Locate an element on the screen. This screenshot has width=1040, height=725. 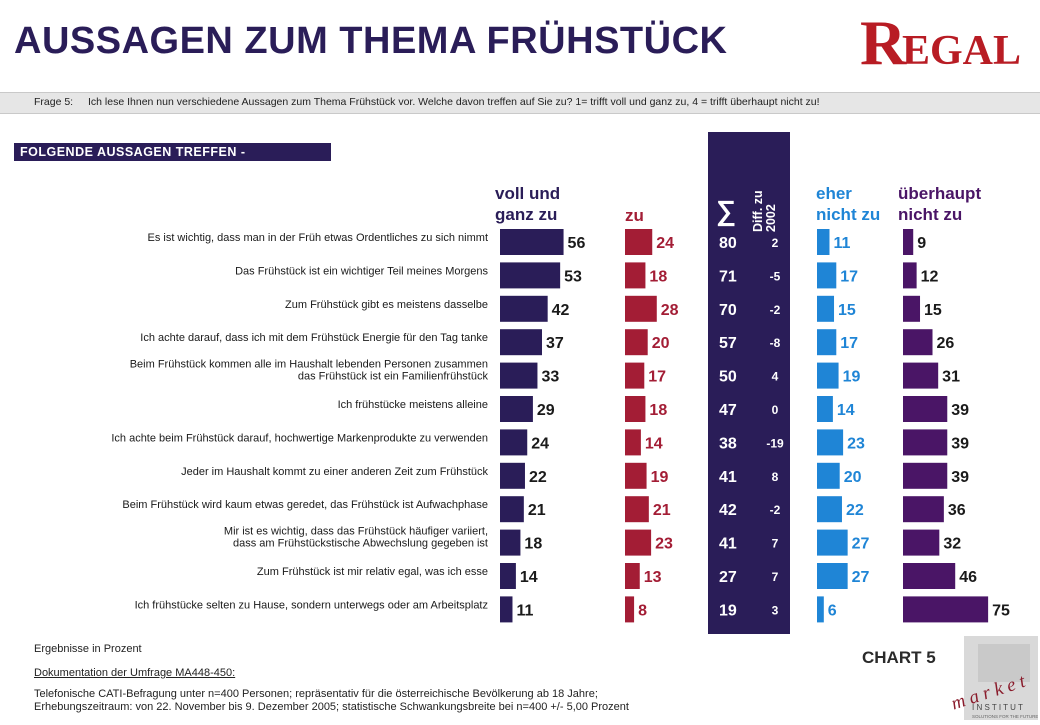
data-label-ueberhaupt: 15 is located at coordinates (933, 310).